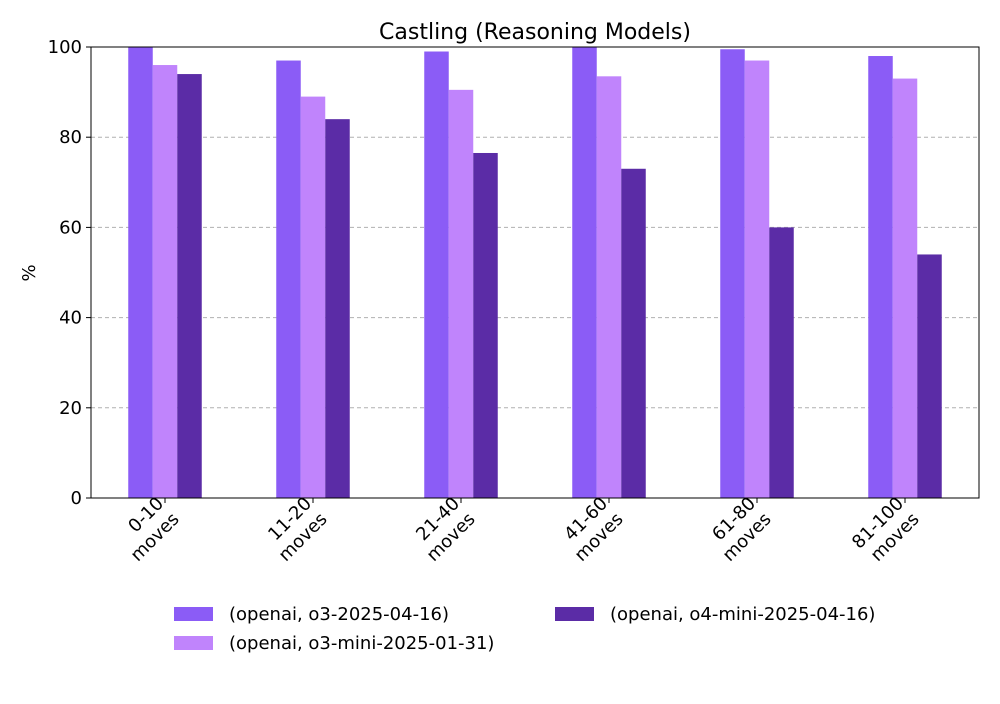  I want to click on legend-label: (openai, o4-mini-2025-04-16), so click(742, 614).